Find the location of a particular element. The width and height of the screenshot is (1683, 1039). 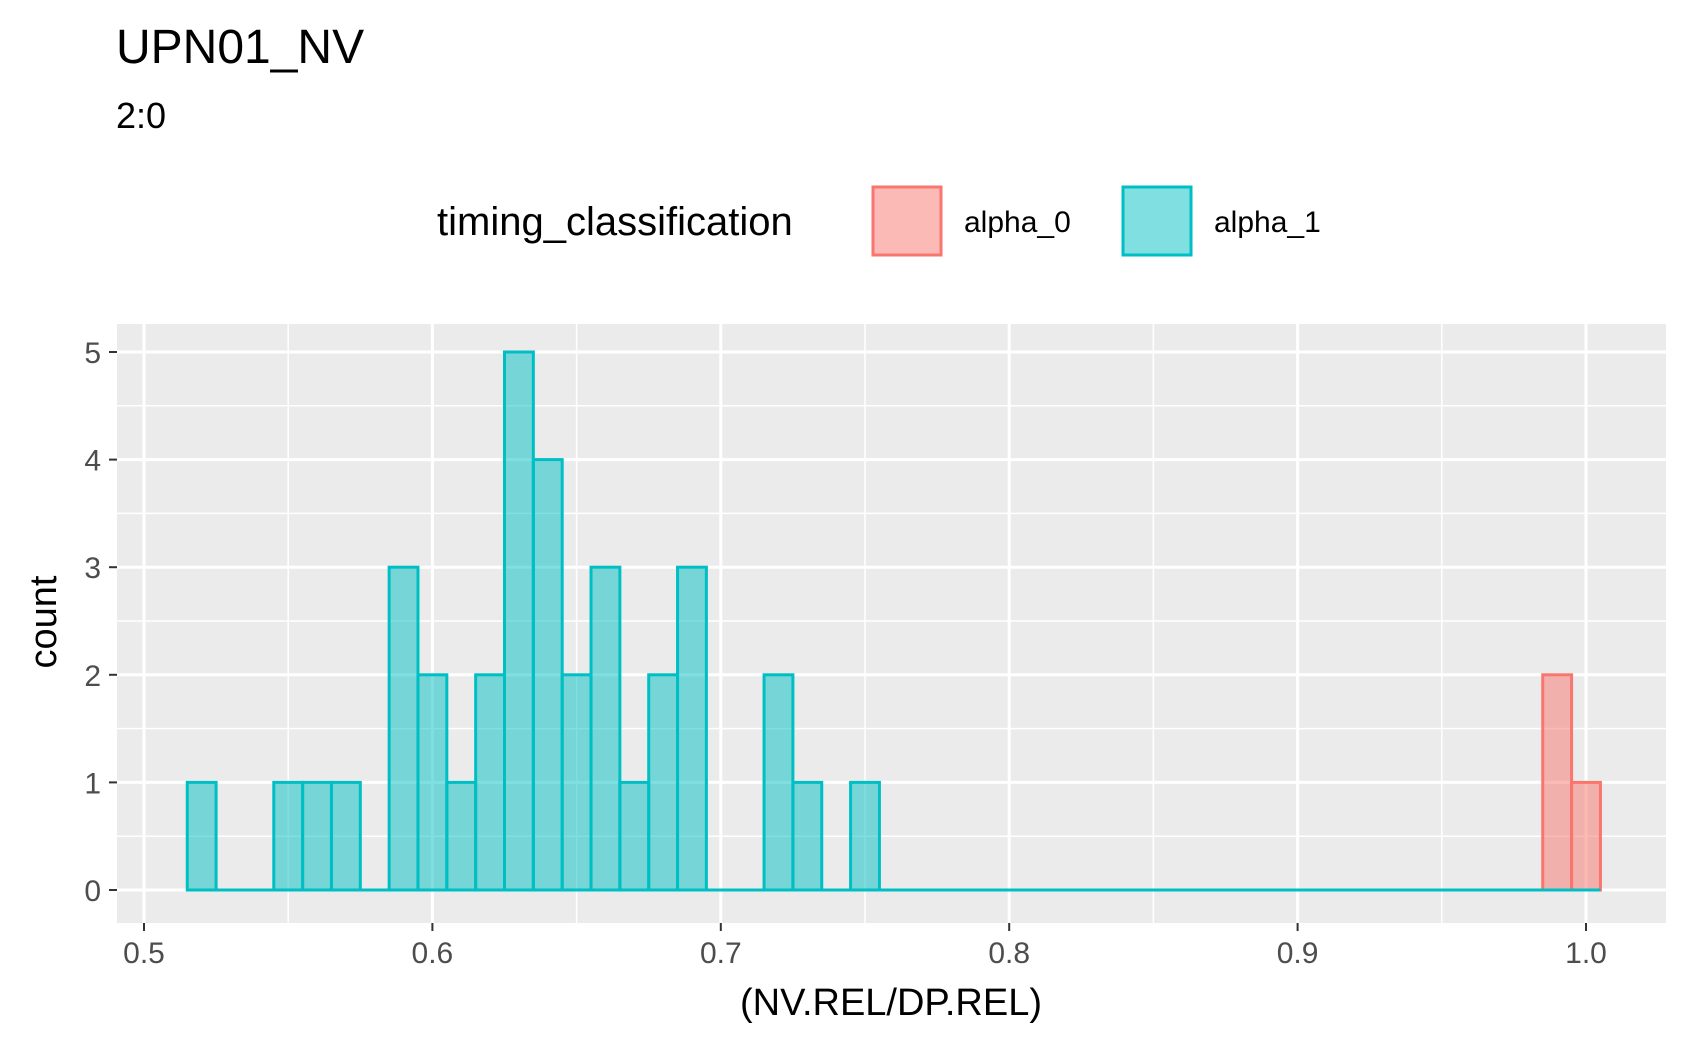

y-tick-label: 5 is located at coordinates (92, 353).